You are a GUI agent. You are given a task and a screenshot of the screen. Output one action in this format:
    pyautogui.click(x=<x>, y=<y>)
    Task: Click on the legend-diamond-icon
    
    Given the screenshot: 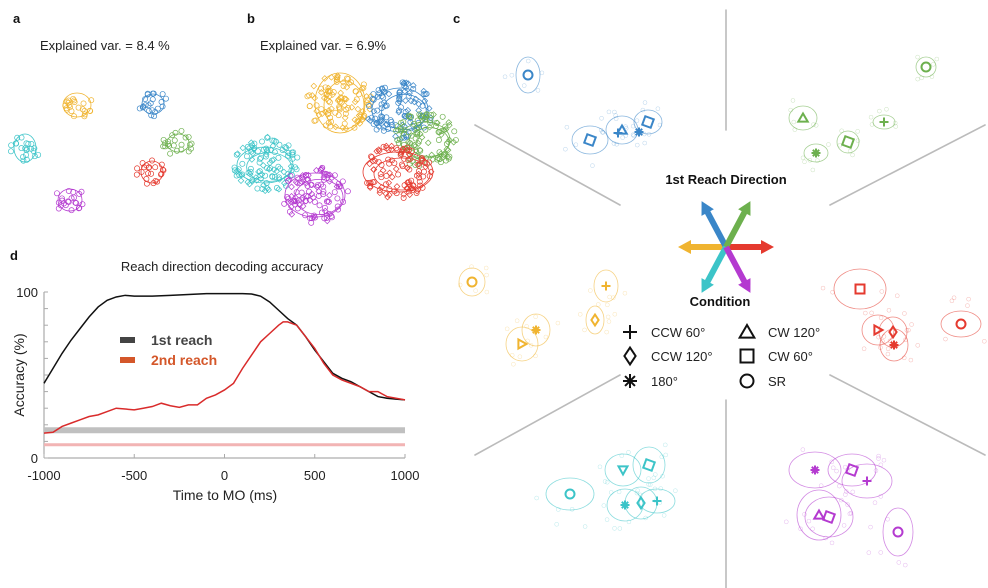 What is the action you would take?
    pyautogui.click(x=630, y=356)
    